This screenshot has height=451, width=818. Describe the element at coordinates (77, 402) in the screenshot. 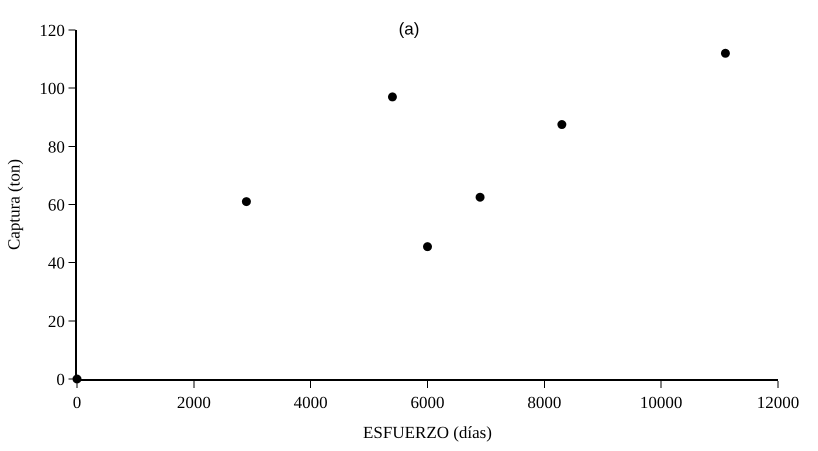

I see `x-tick-label: 0` at that location.